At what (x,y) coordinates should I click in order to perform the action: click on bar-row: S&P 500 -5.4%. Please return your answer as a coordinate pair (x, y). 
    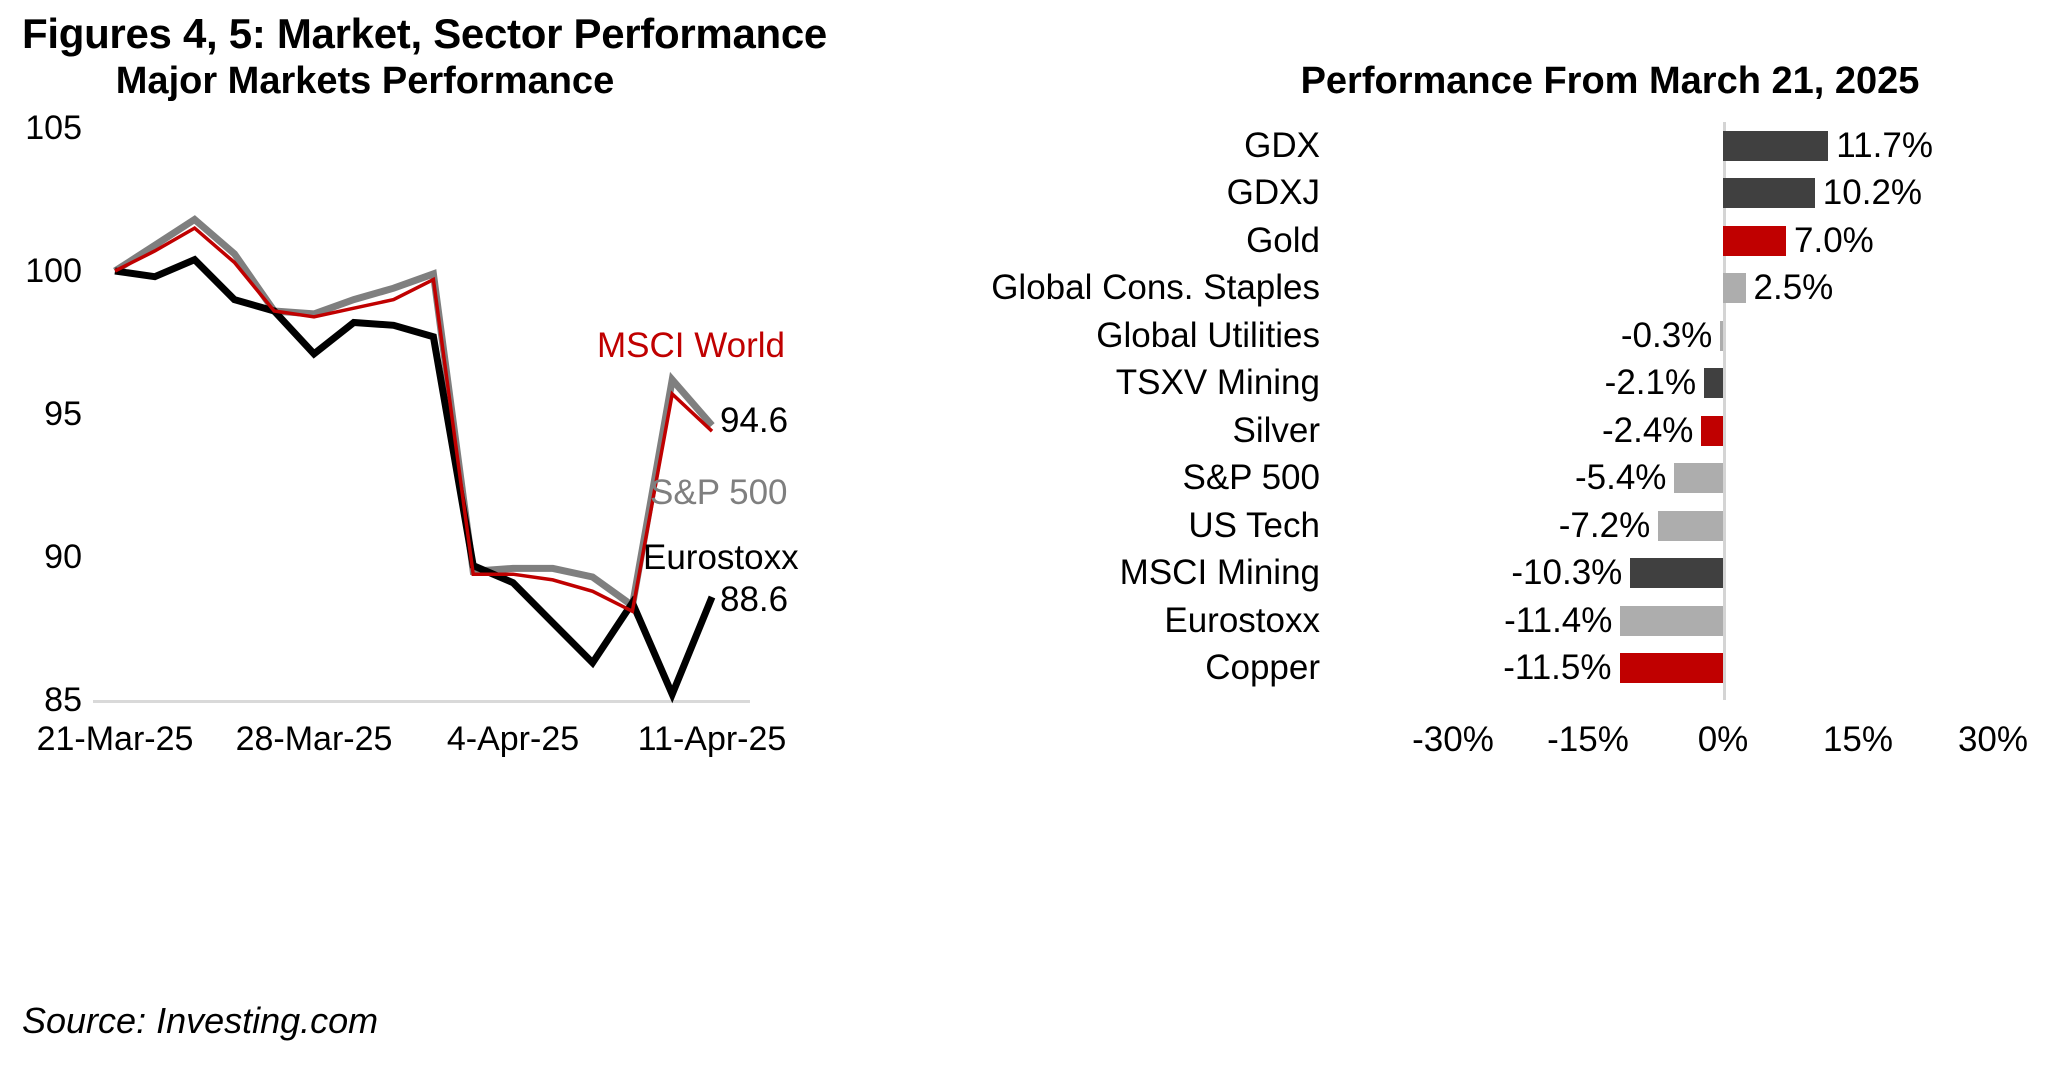
    Looking at the image, I should click on (1550, 479).